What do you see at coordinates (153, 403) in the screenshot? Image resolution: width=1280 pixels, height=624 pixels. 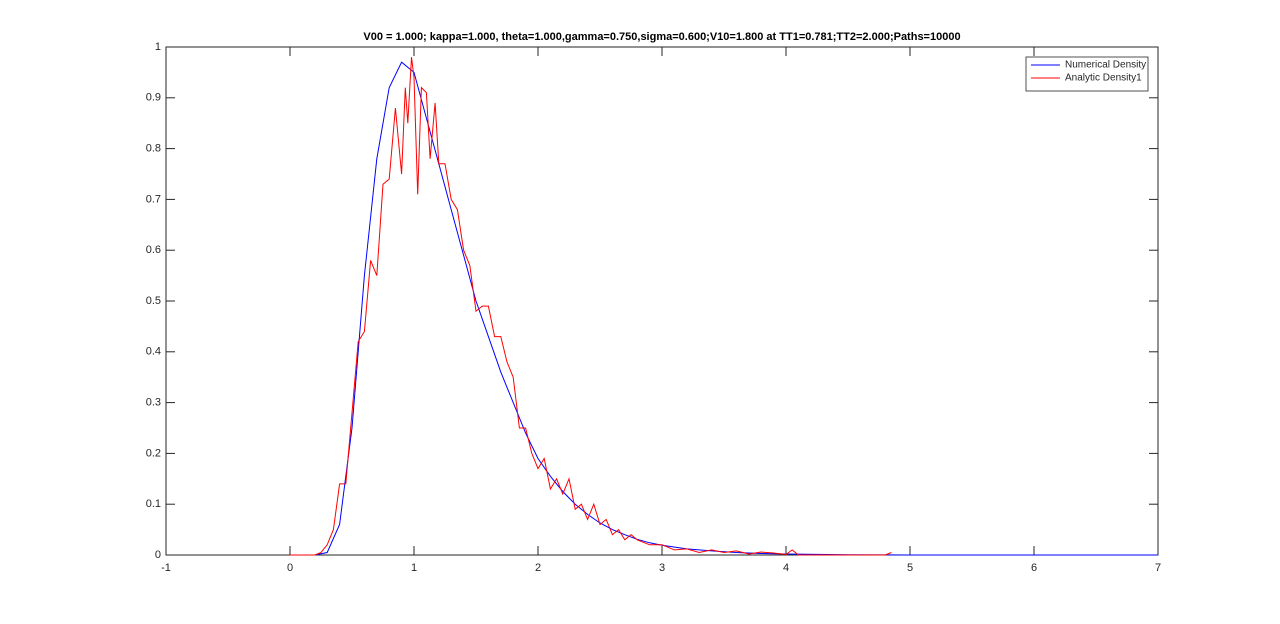 I see `y-tick-label: 0.3` at bounding box center [153, 403].